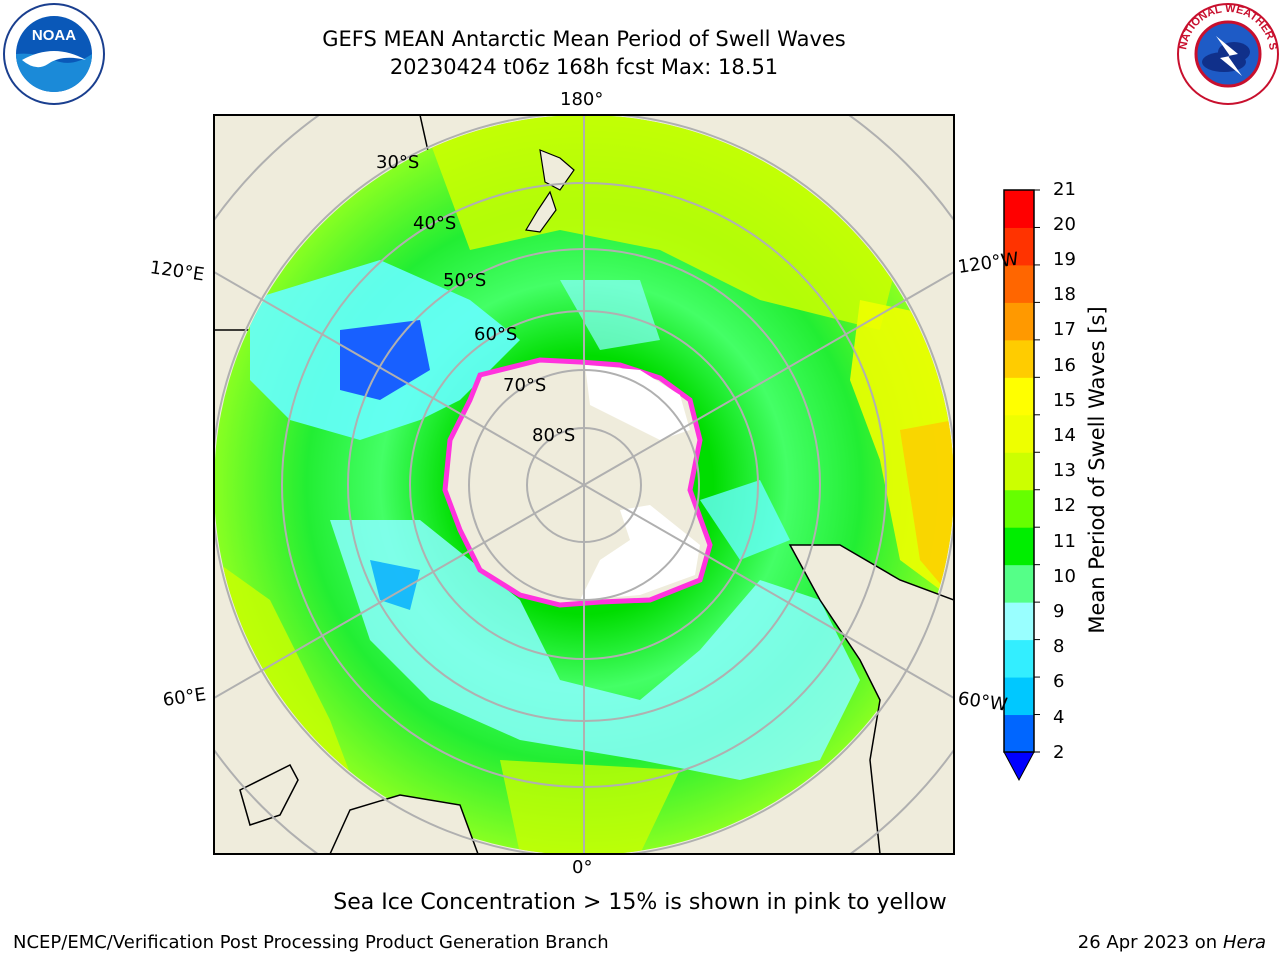 The height and width of the screenshot is (960, 1280). Describe the element at coordinates (1064, 189) in the screenshot. I see `colorbar-tick: 21` at that location.